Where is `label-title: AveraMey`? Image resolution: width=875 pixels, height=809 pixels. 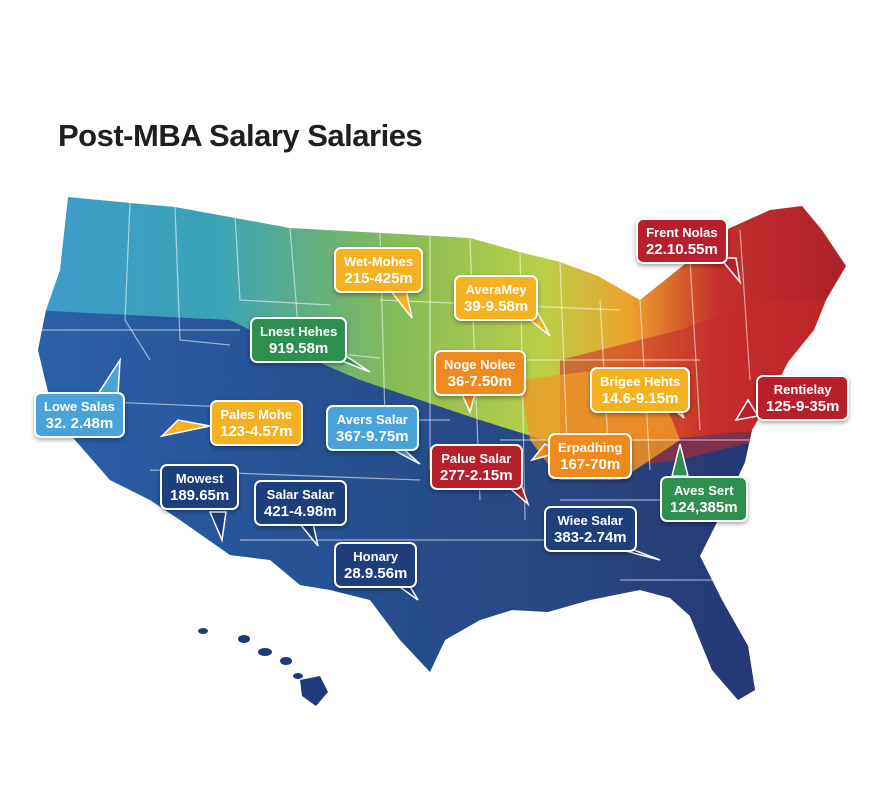 label-title: AveraMey is located at coordinates (496, 289).